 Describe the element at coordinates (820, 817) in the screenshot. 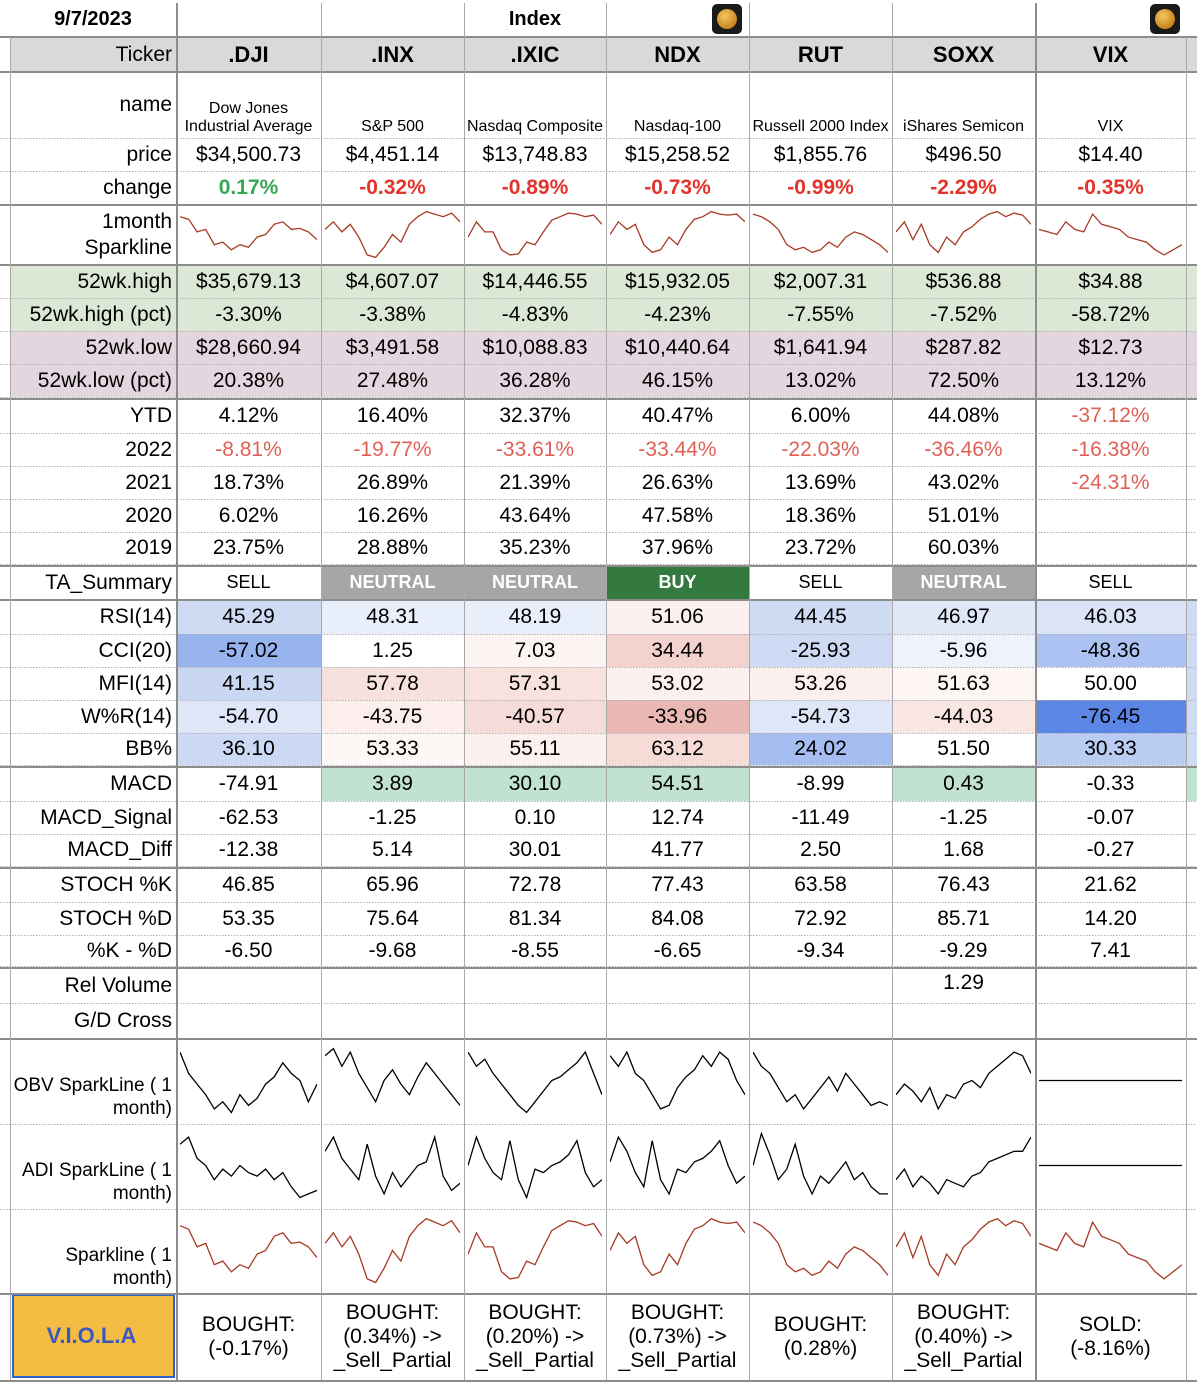

I see `macd_sig-cell-4: -11.49` at that location.